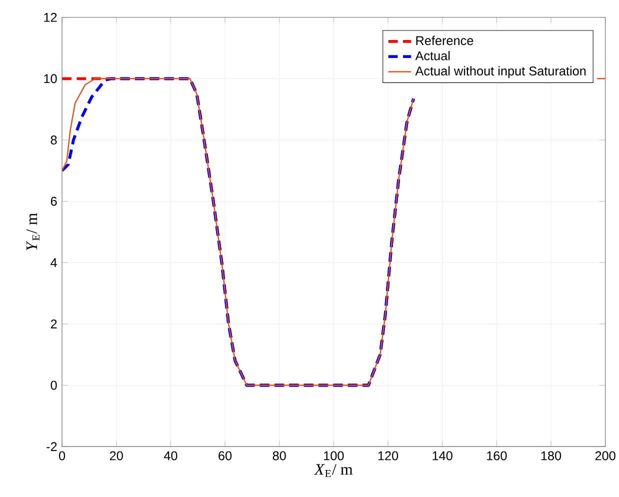 This screenshot has width=619, height=497. Describe the element at coordinates (551, 455) in the screenshot. I see `x-tick-label: 180` at that location.